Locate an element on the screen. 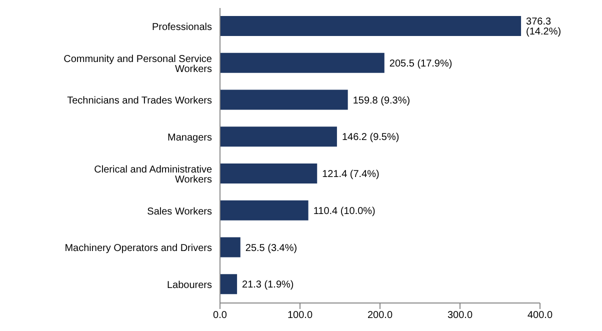 This screenshot has height=331, width=602. y-tick-label: Machinery Operators and Drivers is located at coordinates (138, 248).